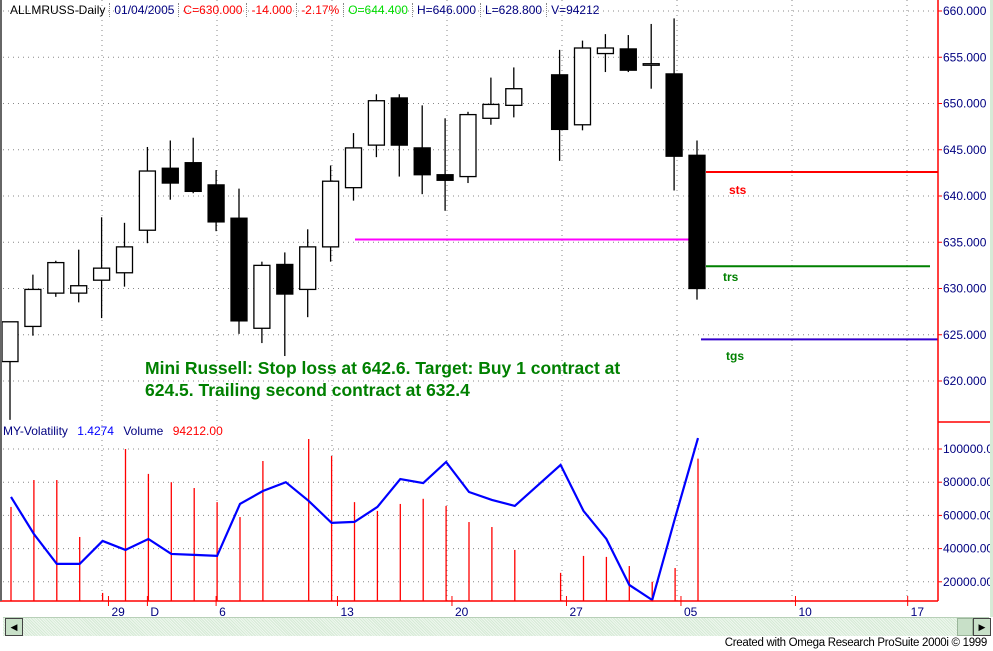 The width and height of the screenshot is (993, 651). I want to click on time-tick-label: 17, so click(918, 612).